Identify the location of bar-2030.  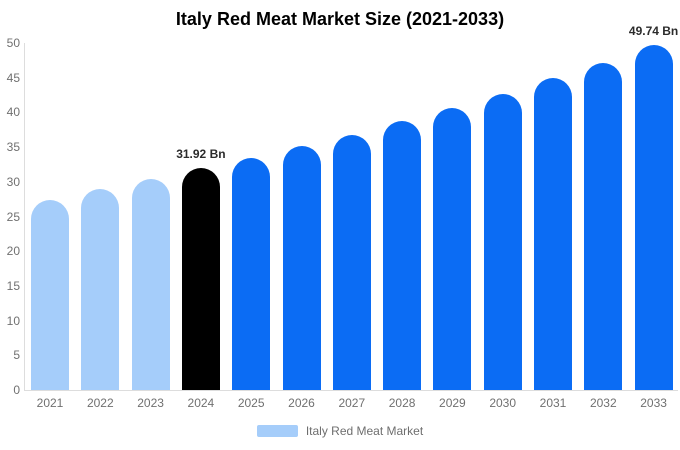
(502, 242).